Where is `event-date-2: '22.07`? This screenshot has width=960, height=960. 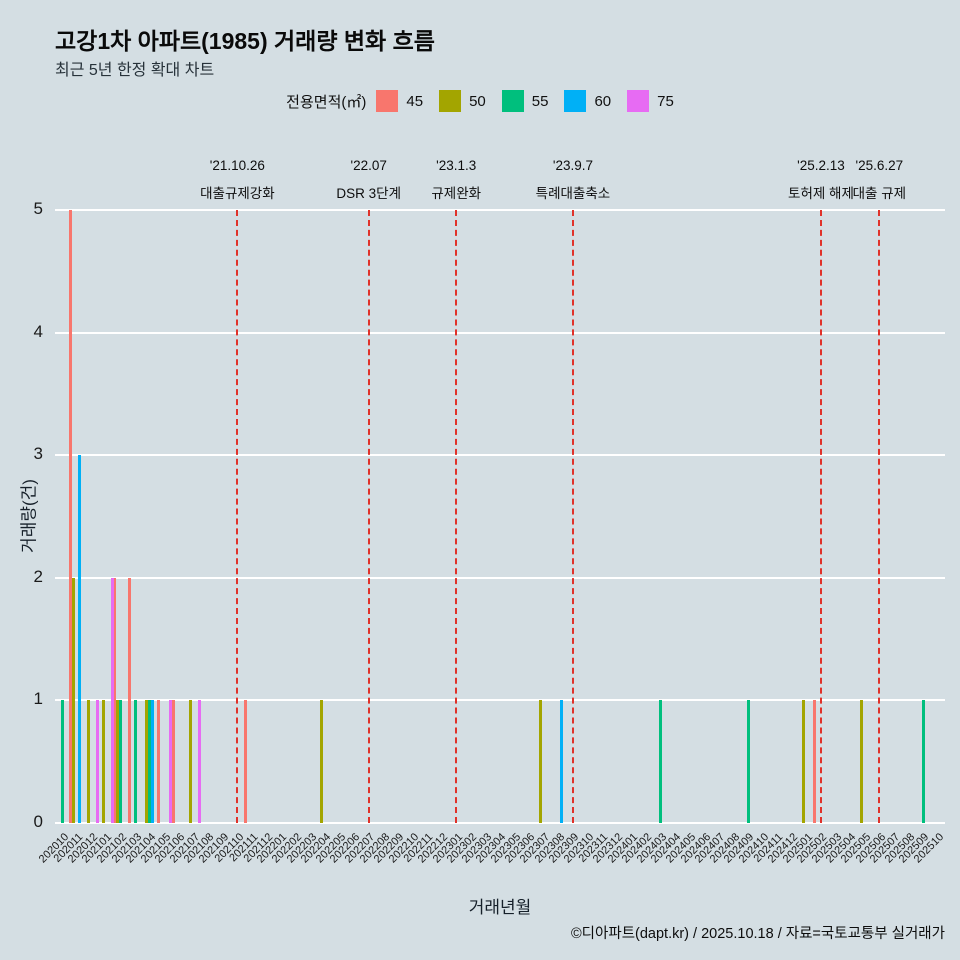 event-date-2: '22.07 is located at coordinates (368, 165).